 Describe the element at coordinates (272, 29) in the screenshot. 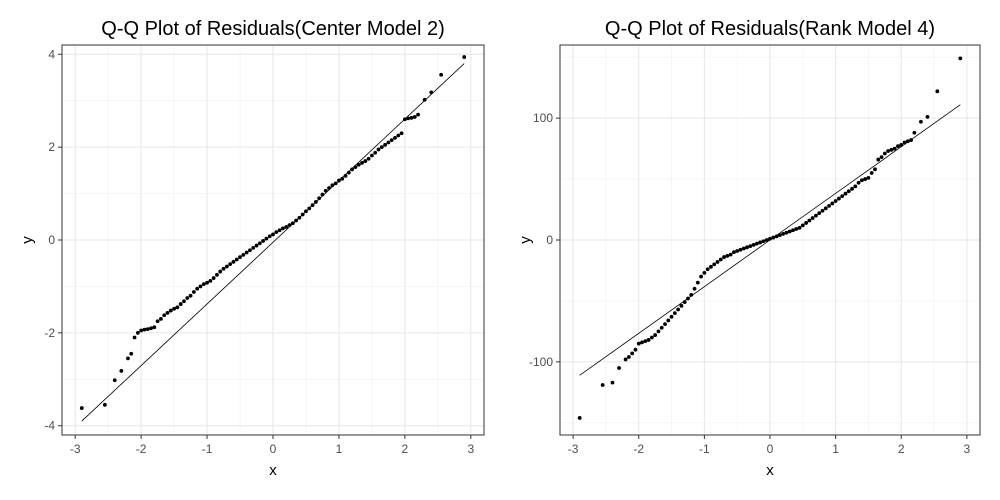

I see `plot-title: Q-Q Plot of Residuals(Center Model 2)` at that location.